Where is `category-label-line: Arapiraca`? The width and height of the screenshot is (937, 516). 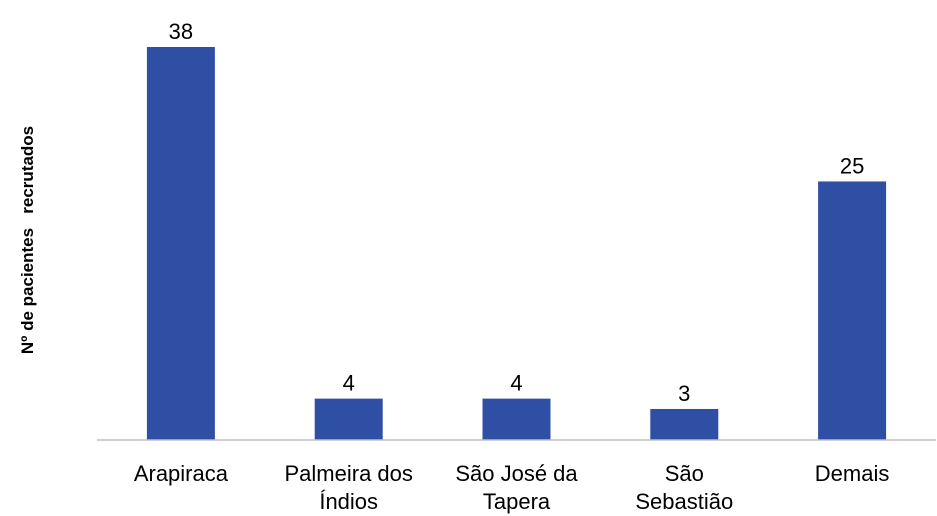
category-label-line: Arapiraca is located at coordinates (181, 473).